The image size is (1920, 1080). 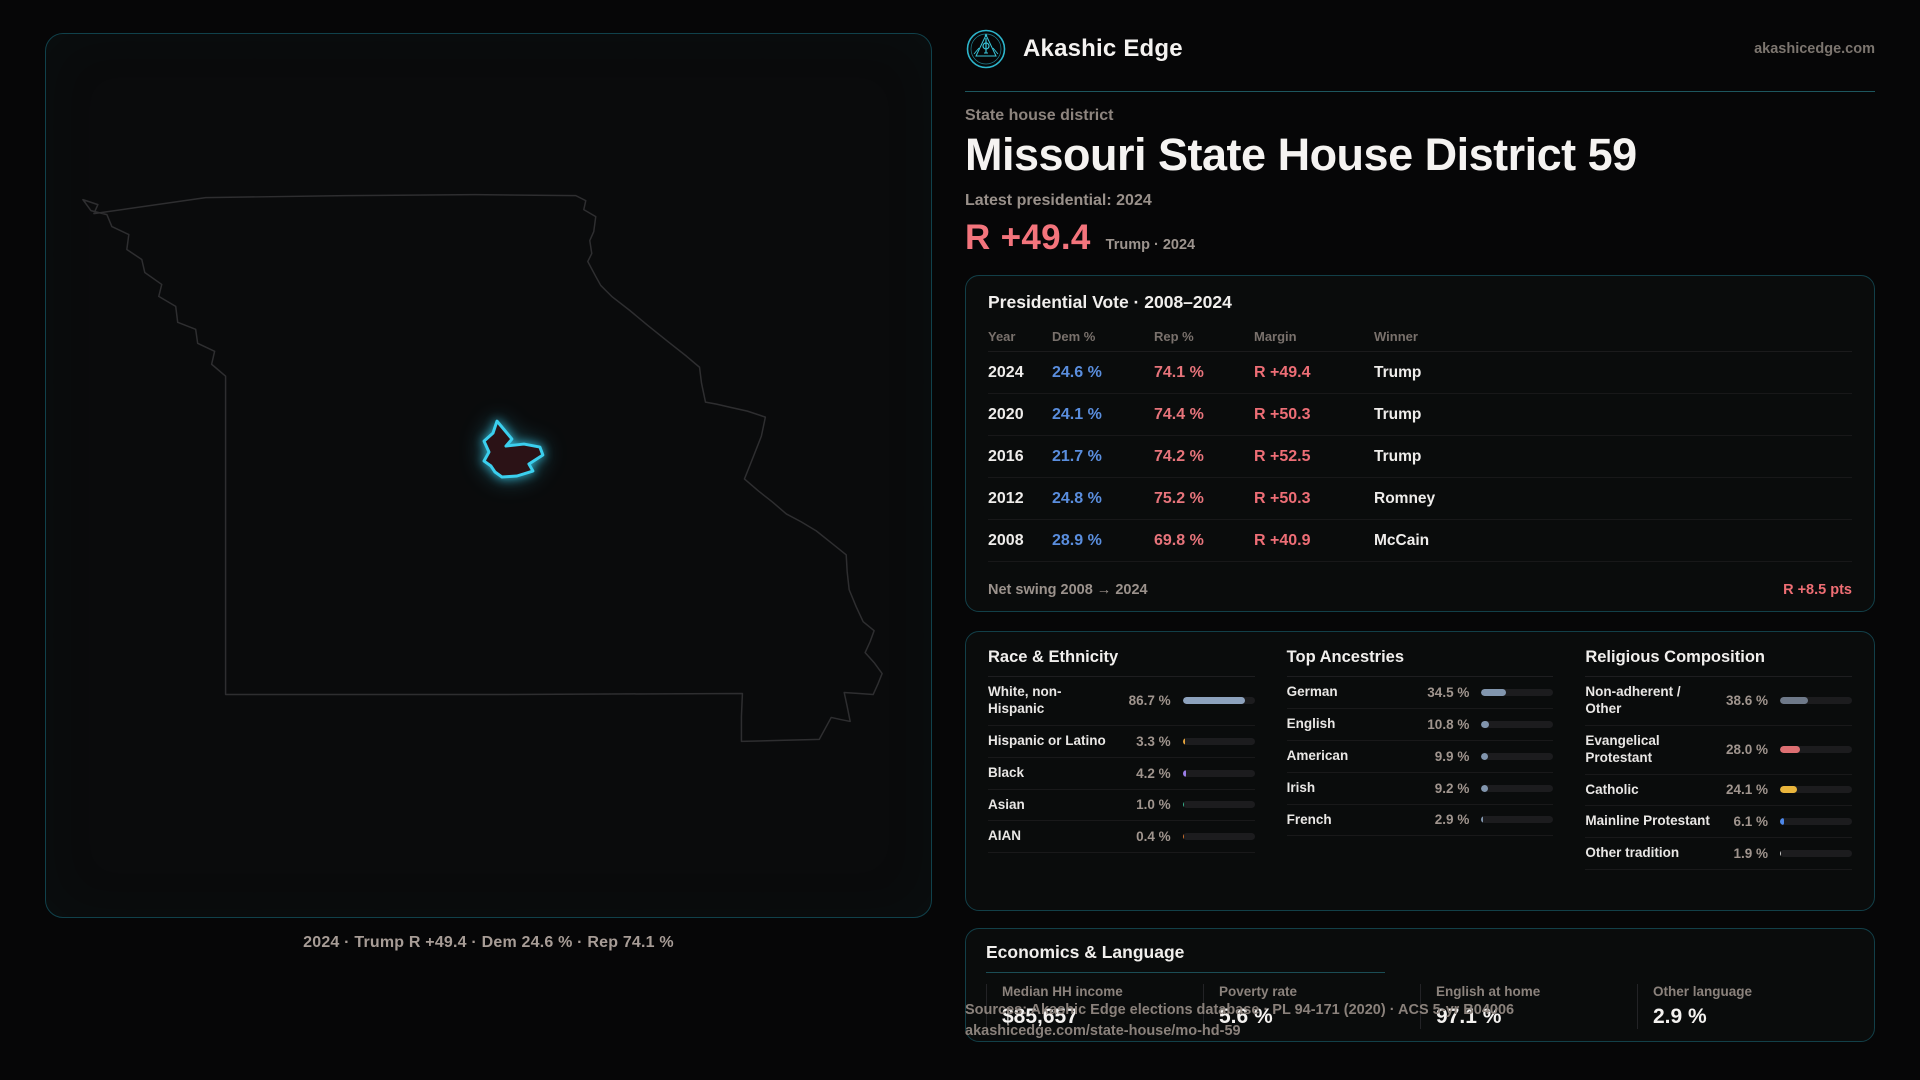 What do you see at coordinates (1028, 237) in the screenshot?
I see `margin-hero-value: R +49.4` at bounding box center [1028, 237].